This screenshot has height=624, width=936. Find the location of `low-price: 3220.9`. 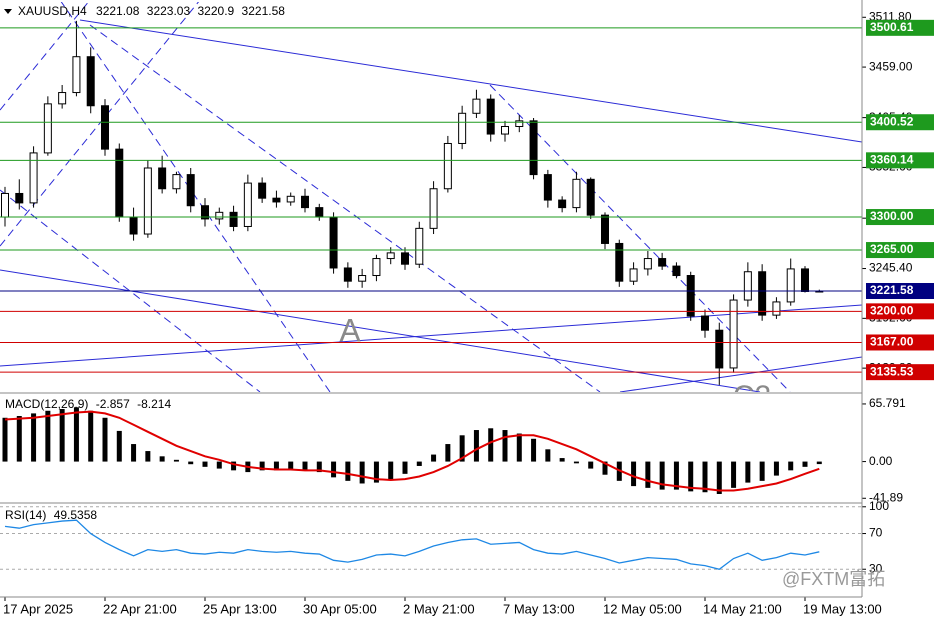

low-price: 3220.9 is located at coordinates (216, 11).